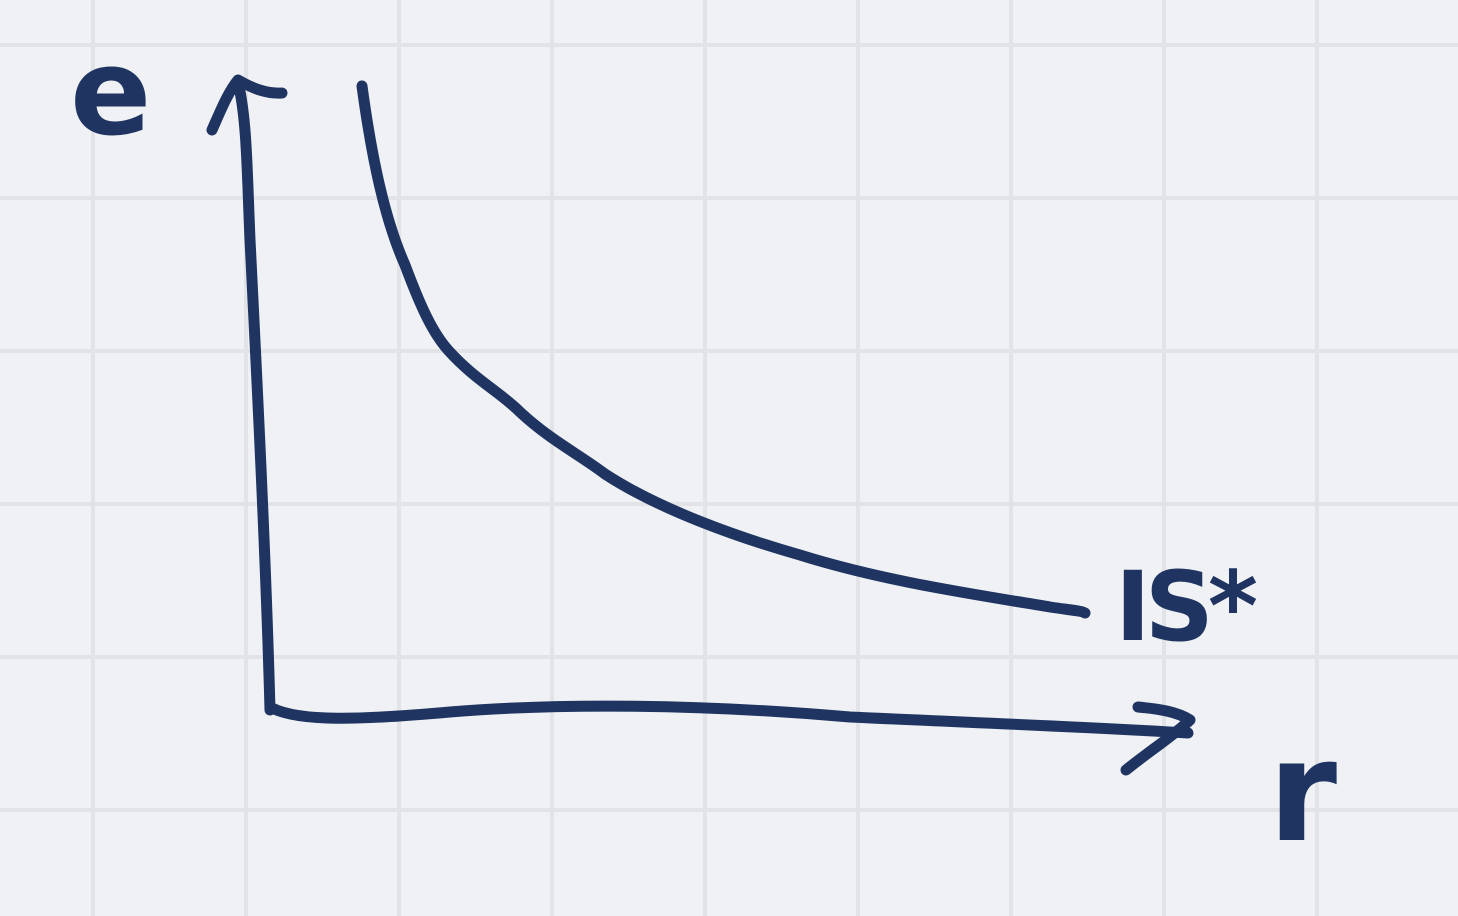  Describe the element at coordinates (1302, 792) in the screenshot. I see `x-axis-label: r` at that location.